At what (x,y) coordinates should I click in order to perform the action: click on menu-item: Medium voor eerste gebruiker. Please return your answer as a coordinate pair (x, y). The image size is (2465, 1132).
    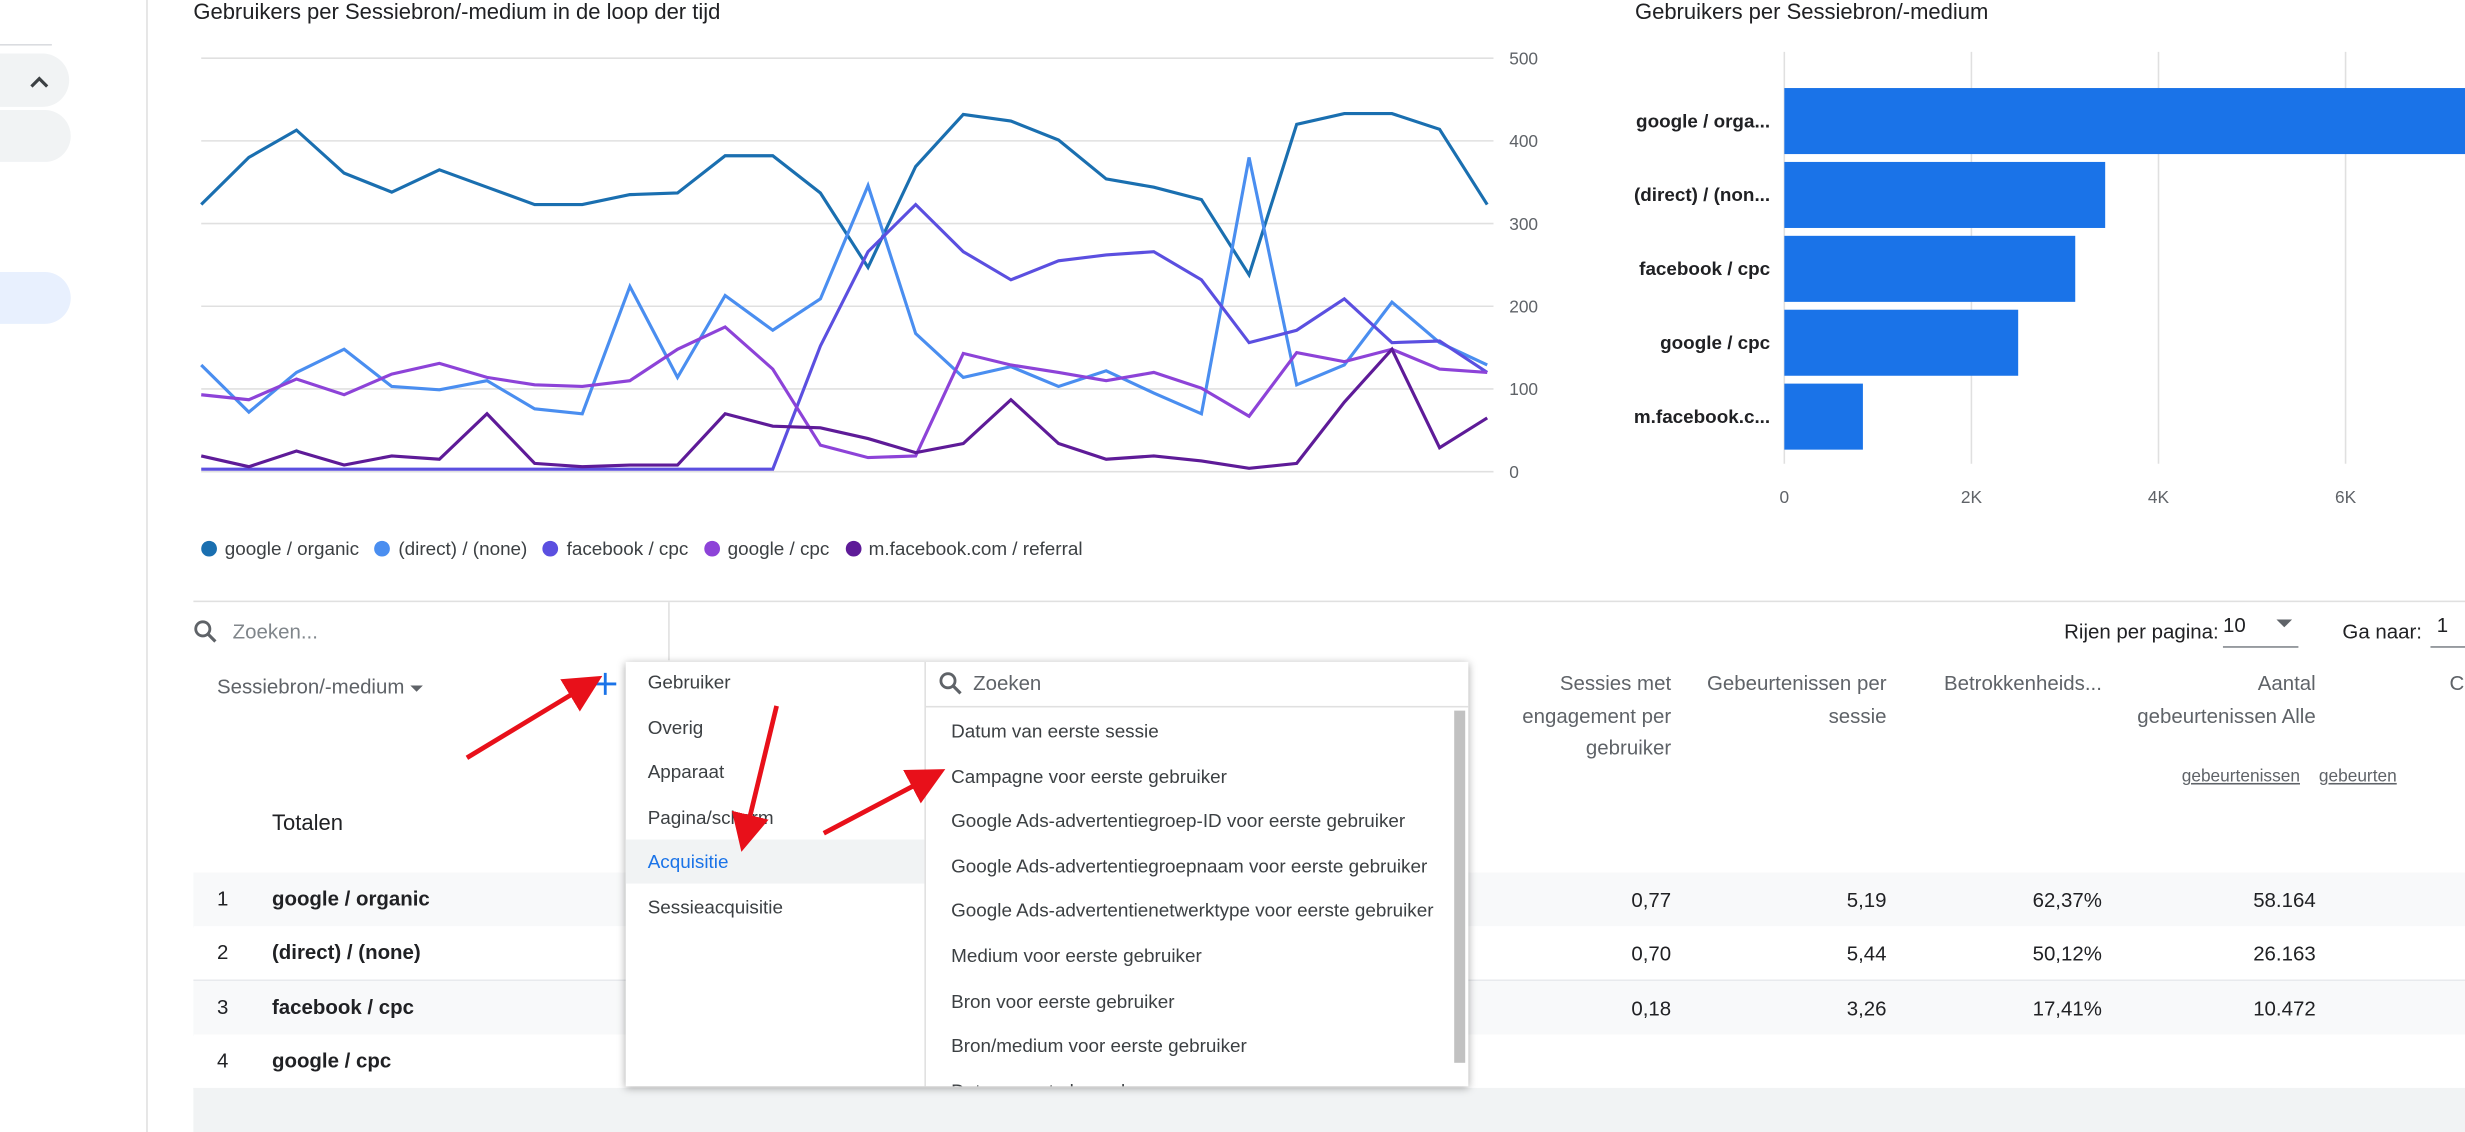
    Looking at the image, I should click on (1076, 955).